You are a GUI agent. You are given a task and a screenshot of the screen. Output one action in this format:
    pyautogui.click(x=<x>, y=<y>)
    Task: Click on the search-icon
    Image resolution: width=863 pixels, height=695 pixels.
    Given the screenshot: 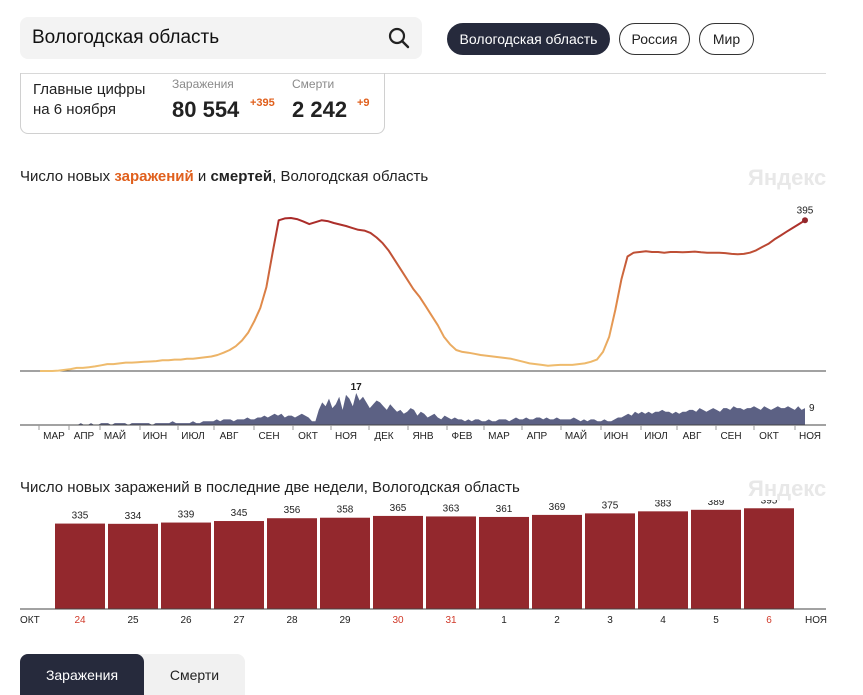 What is the action you would take?
    pyautogui.click(x=399, y=38)
    